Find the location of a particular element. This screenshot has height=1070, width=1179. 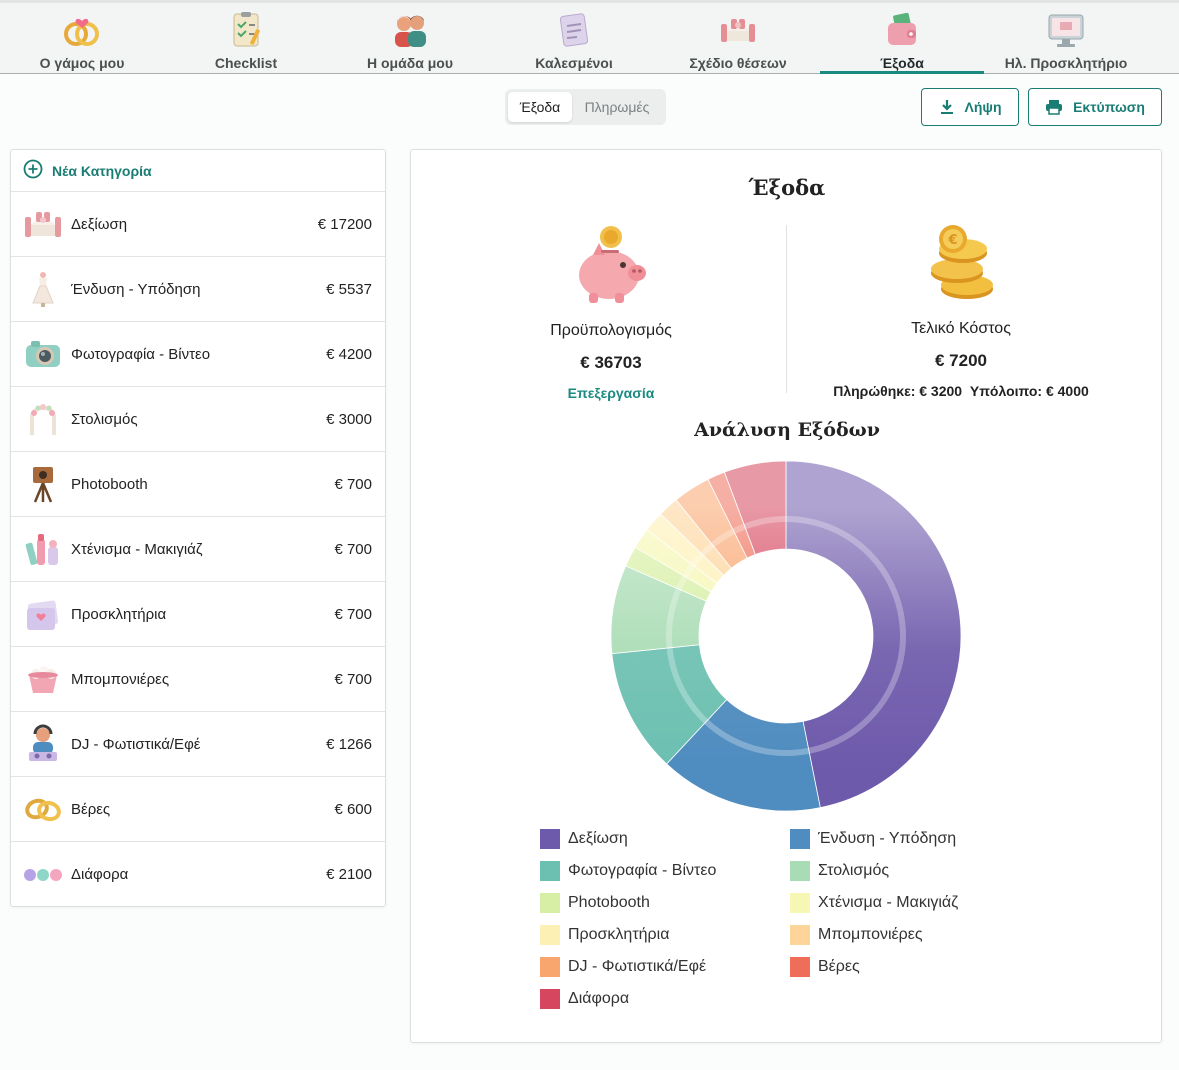

flower-arch-icon is located at coordinates (43, 419).